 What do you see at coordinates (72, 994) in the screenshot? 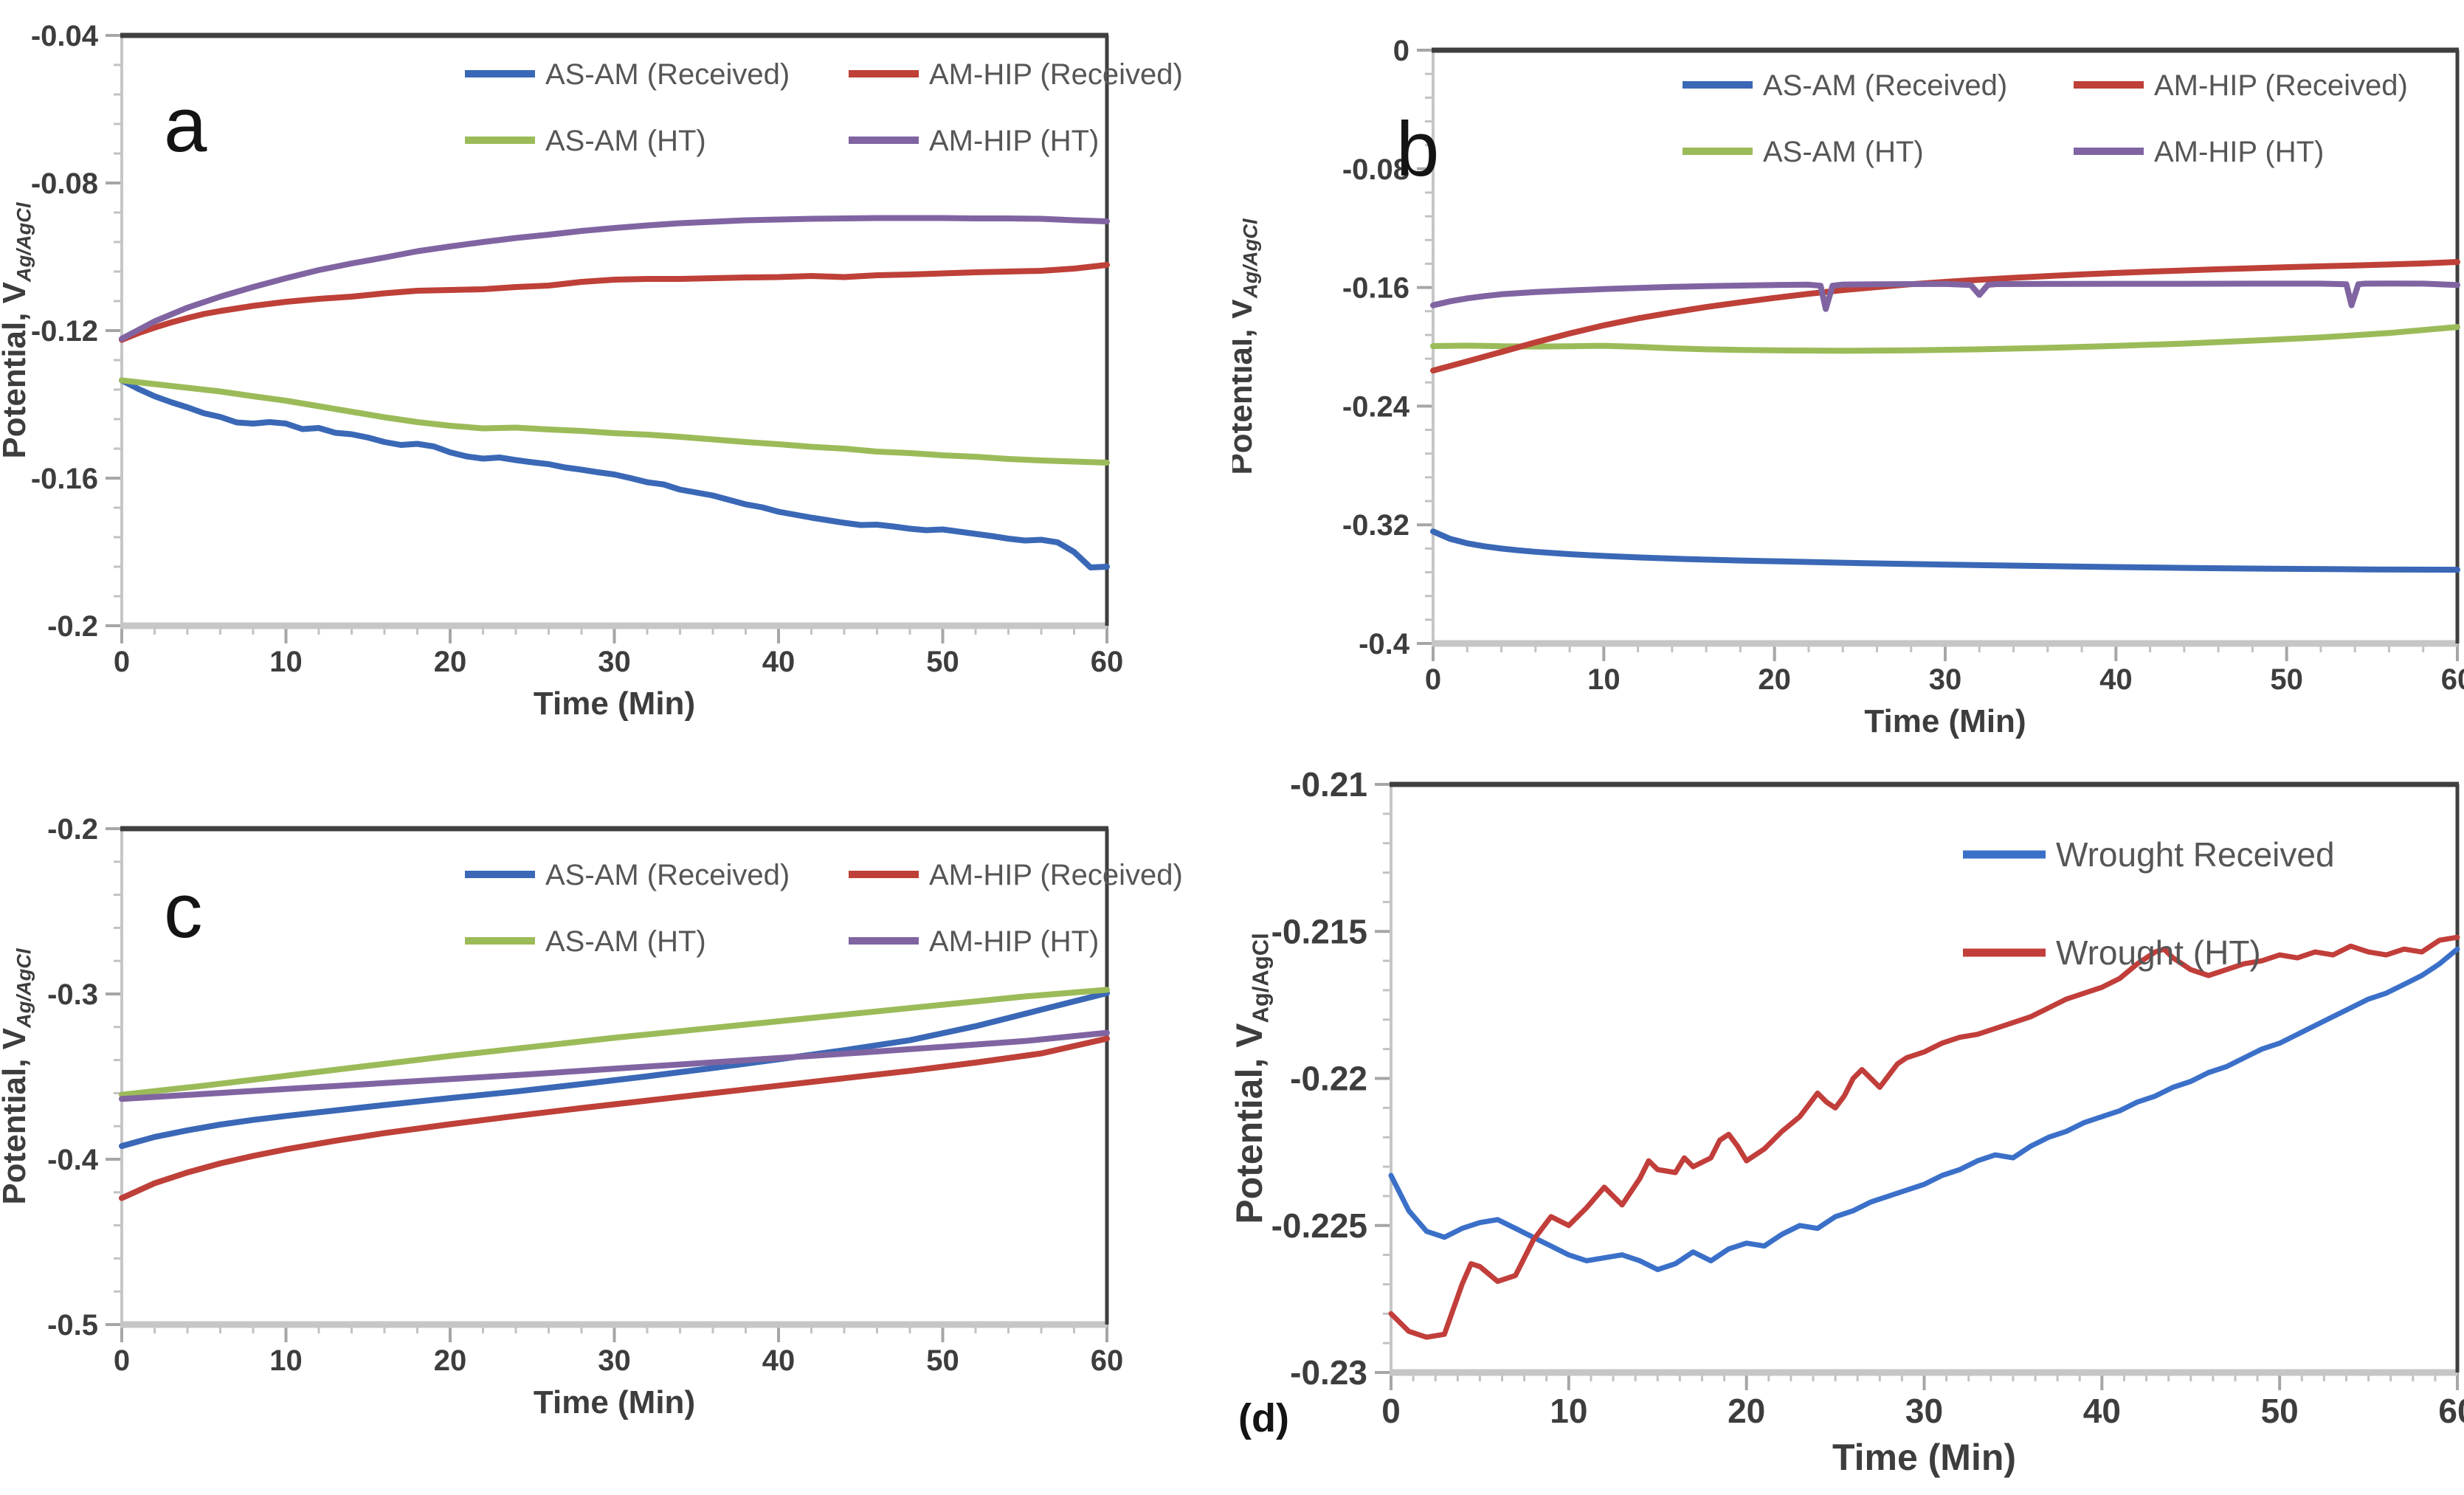
I see `svg-text: -0.3` at bounding box center [72, 994].